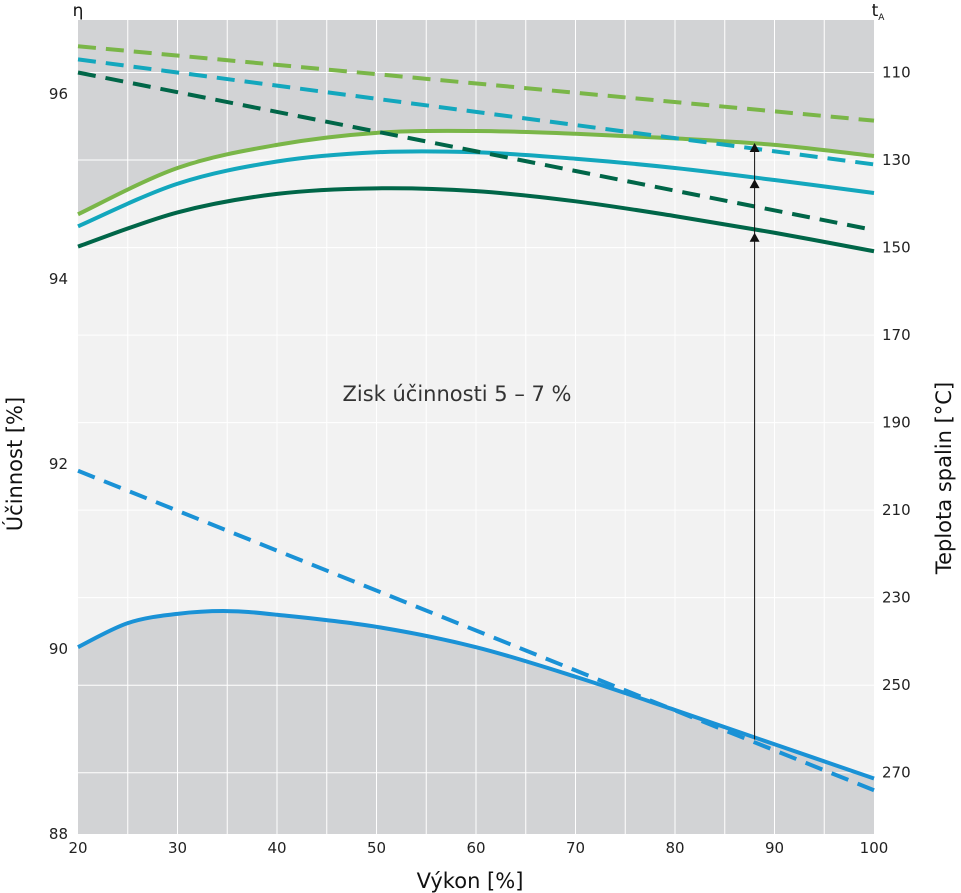  Describe the element at coordinates (896, 248) in the screenshot. I see `y2-tick-label: 150` at that location.